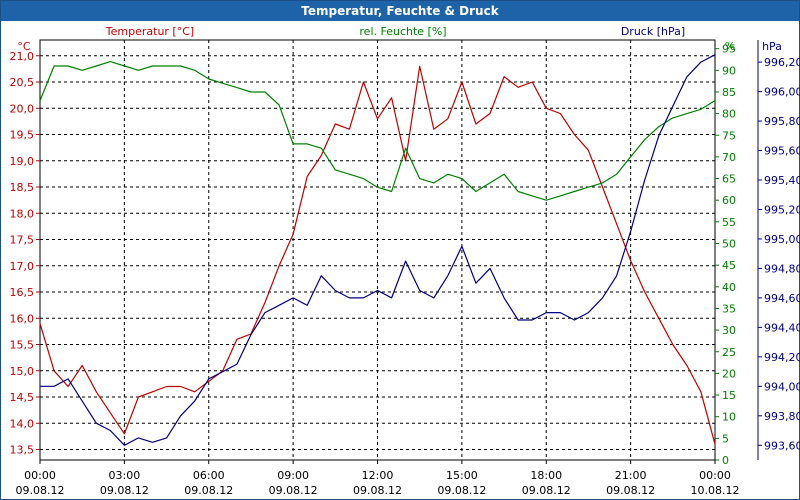 This screenshot has height=500, width=800. Describe the element at coordinates (22, 213) in the screenshot. I see `temperature-tick-label: 18,0` at that location.